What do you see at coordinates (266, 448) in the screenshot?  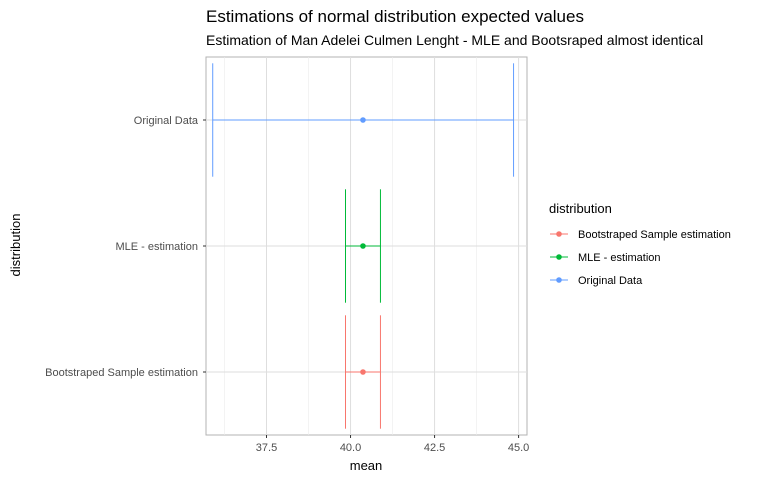 I see `x-tick-label: 37.5` at bounding box center [266, 448].